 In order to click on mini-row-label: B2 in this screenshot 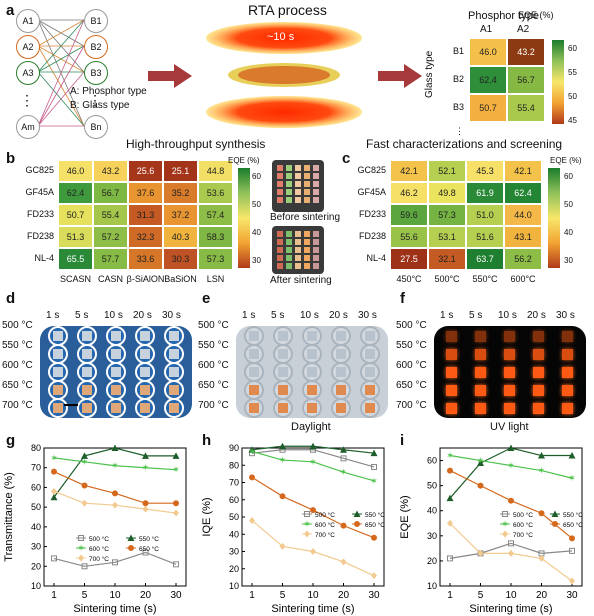, I will do `click(458, 79)`.